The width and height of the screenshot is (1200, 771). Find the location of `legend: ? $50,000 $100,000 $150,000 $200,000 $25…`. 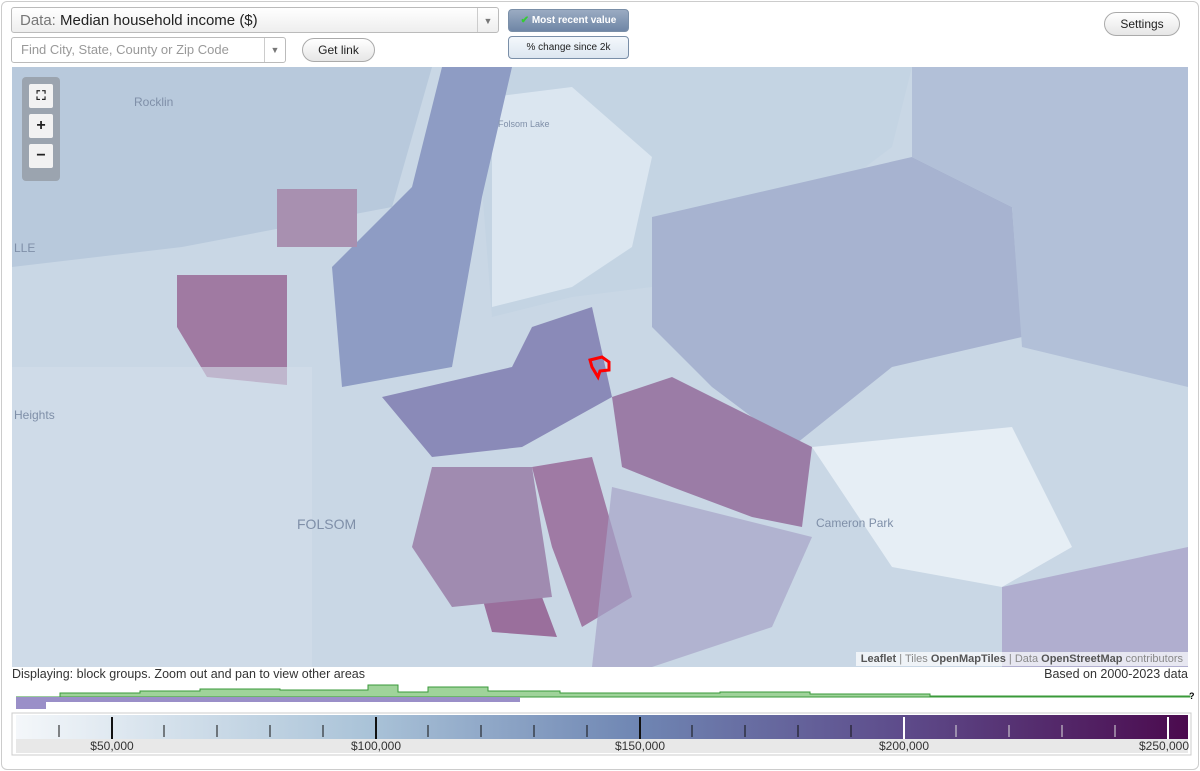

legend: ? $50,000 $100,000 $150,000 $200,000 $25… is located at coordinates (603, 720).